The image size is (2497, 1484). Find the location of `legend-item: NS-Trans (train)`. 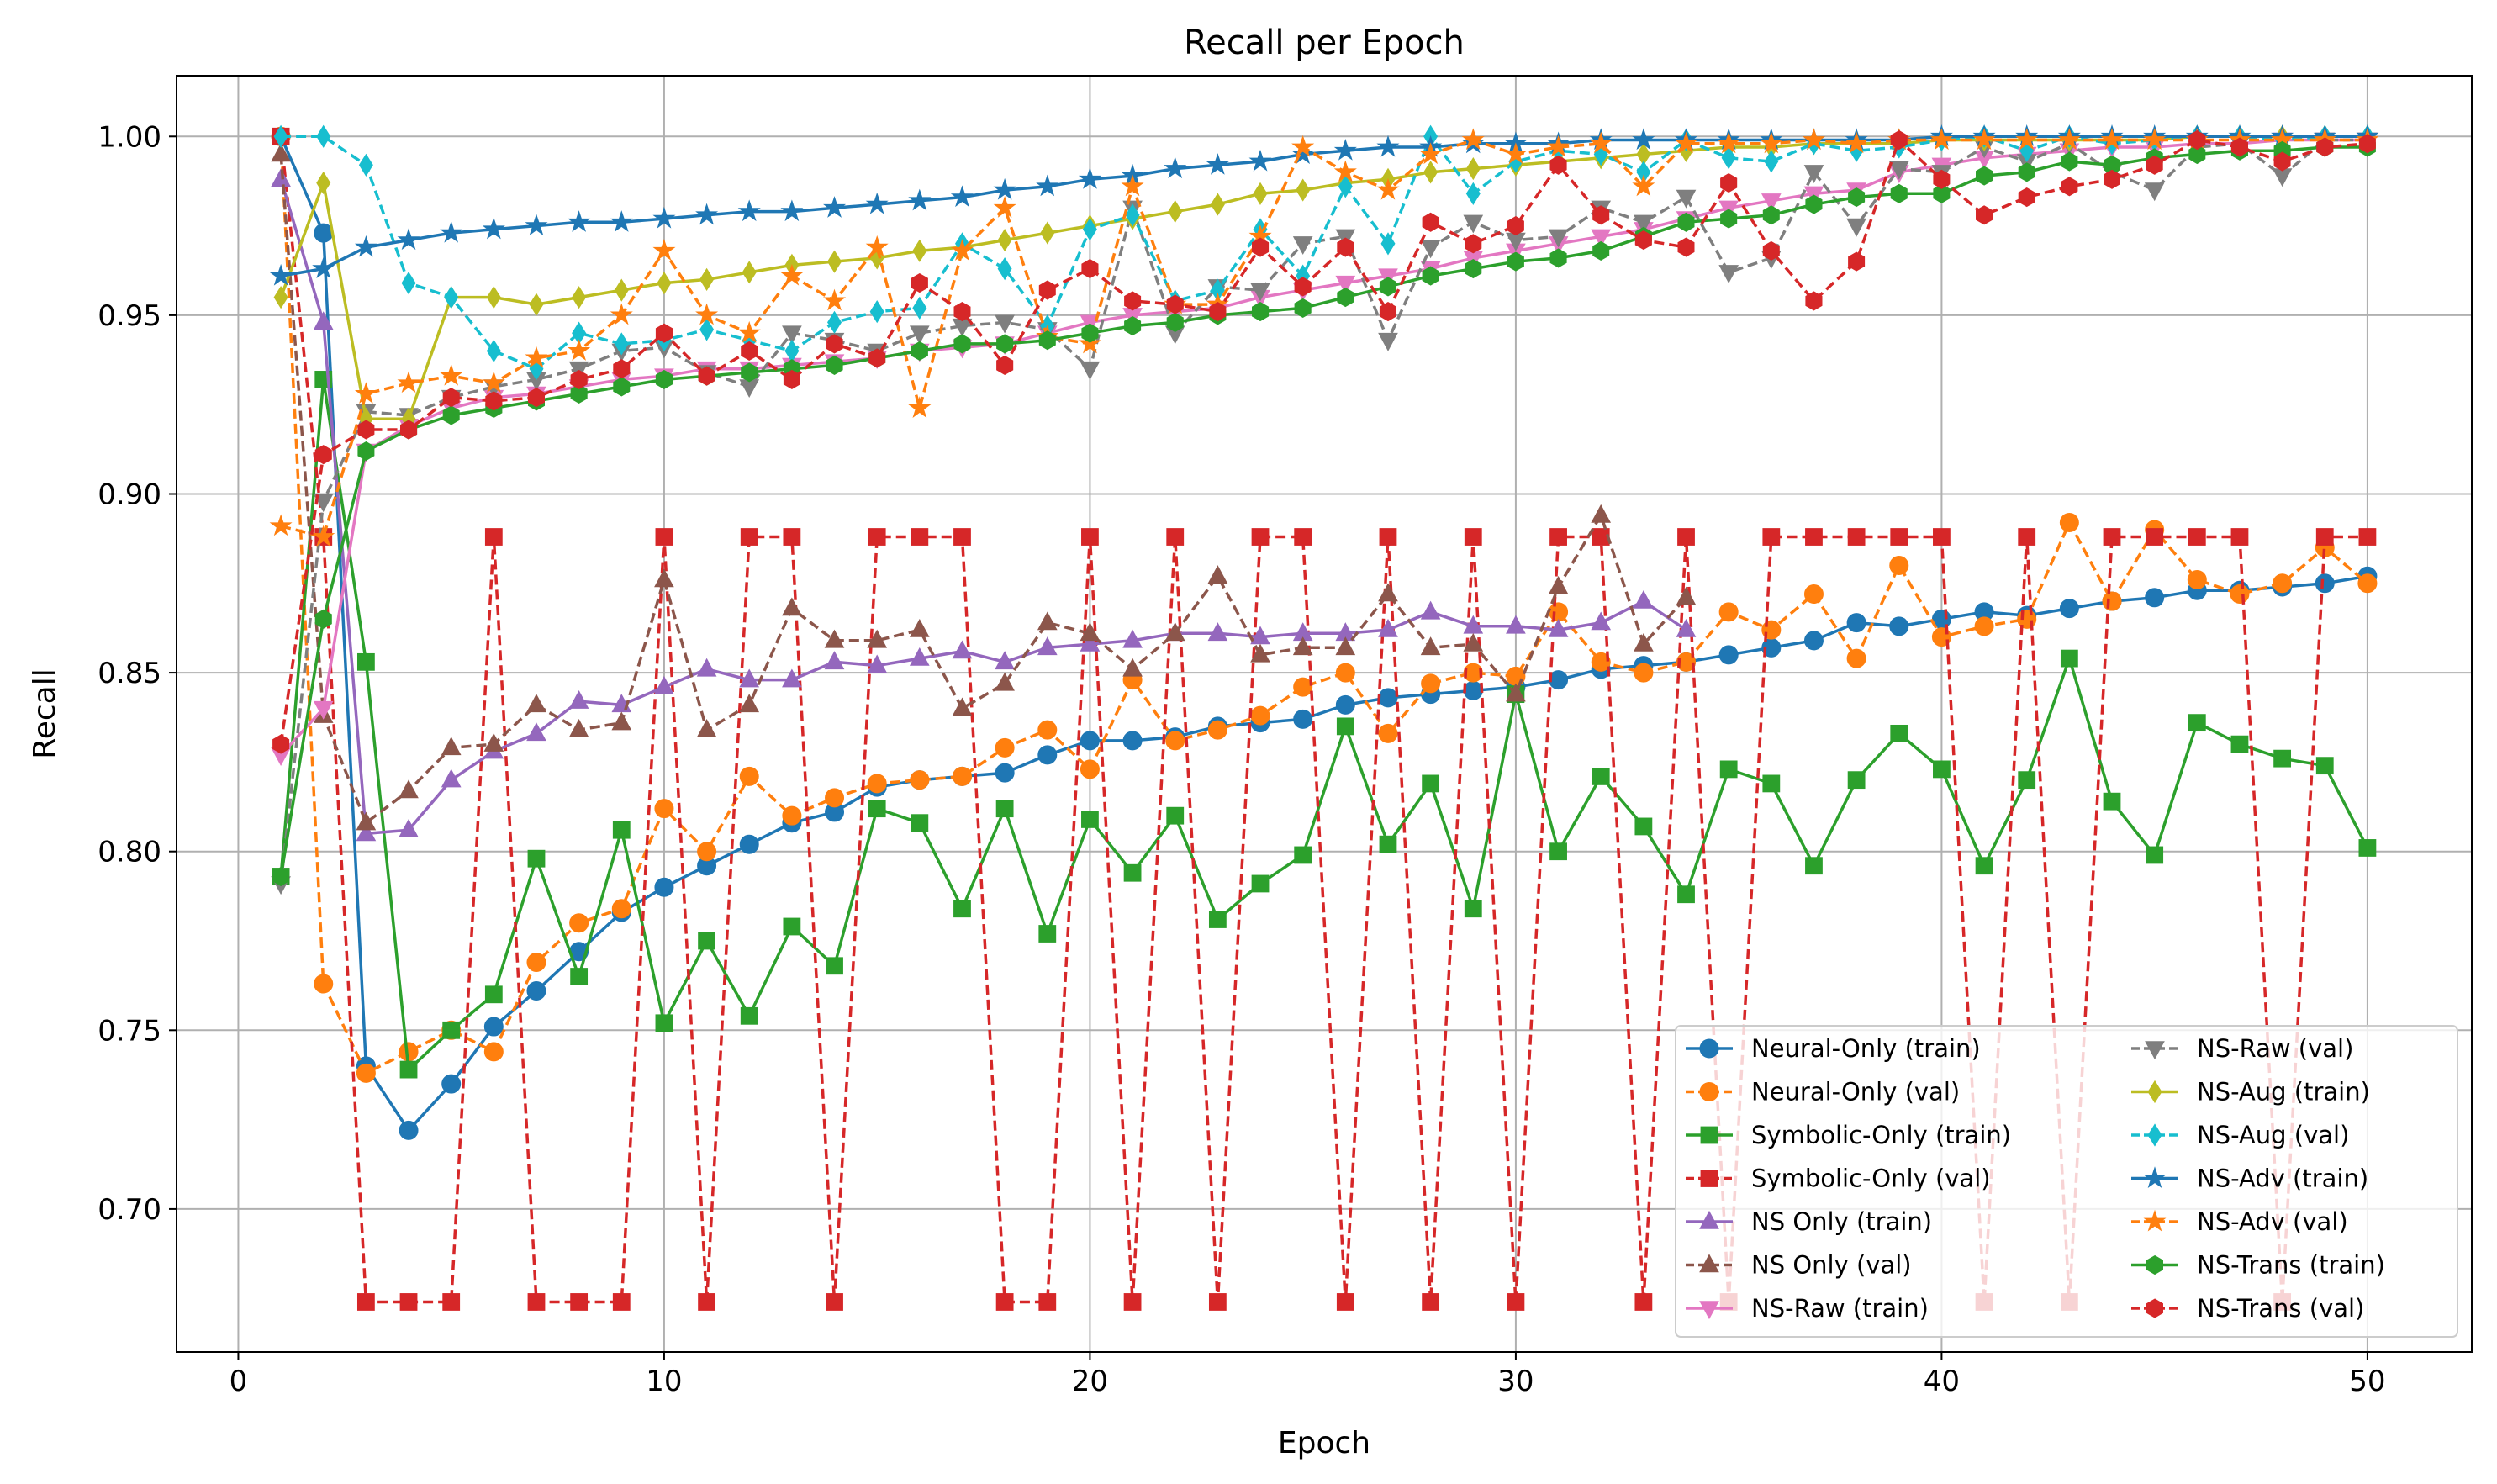

legend-item: NS-Trans (train) is located at coordinates (2258, 1265).